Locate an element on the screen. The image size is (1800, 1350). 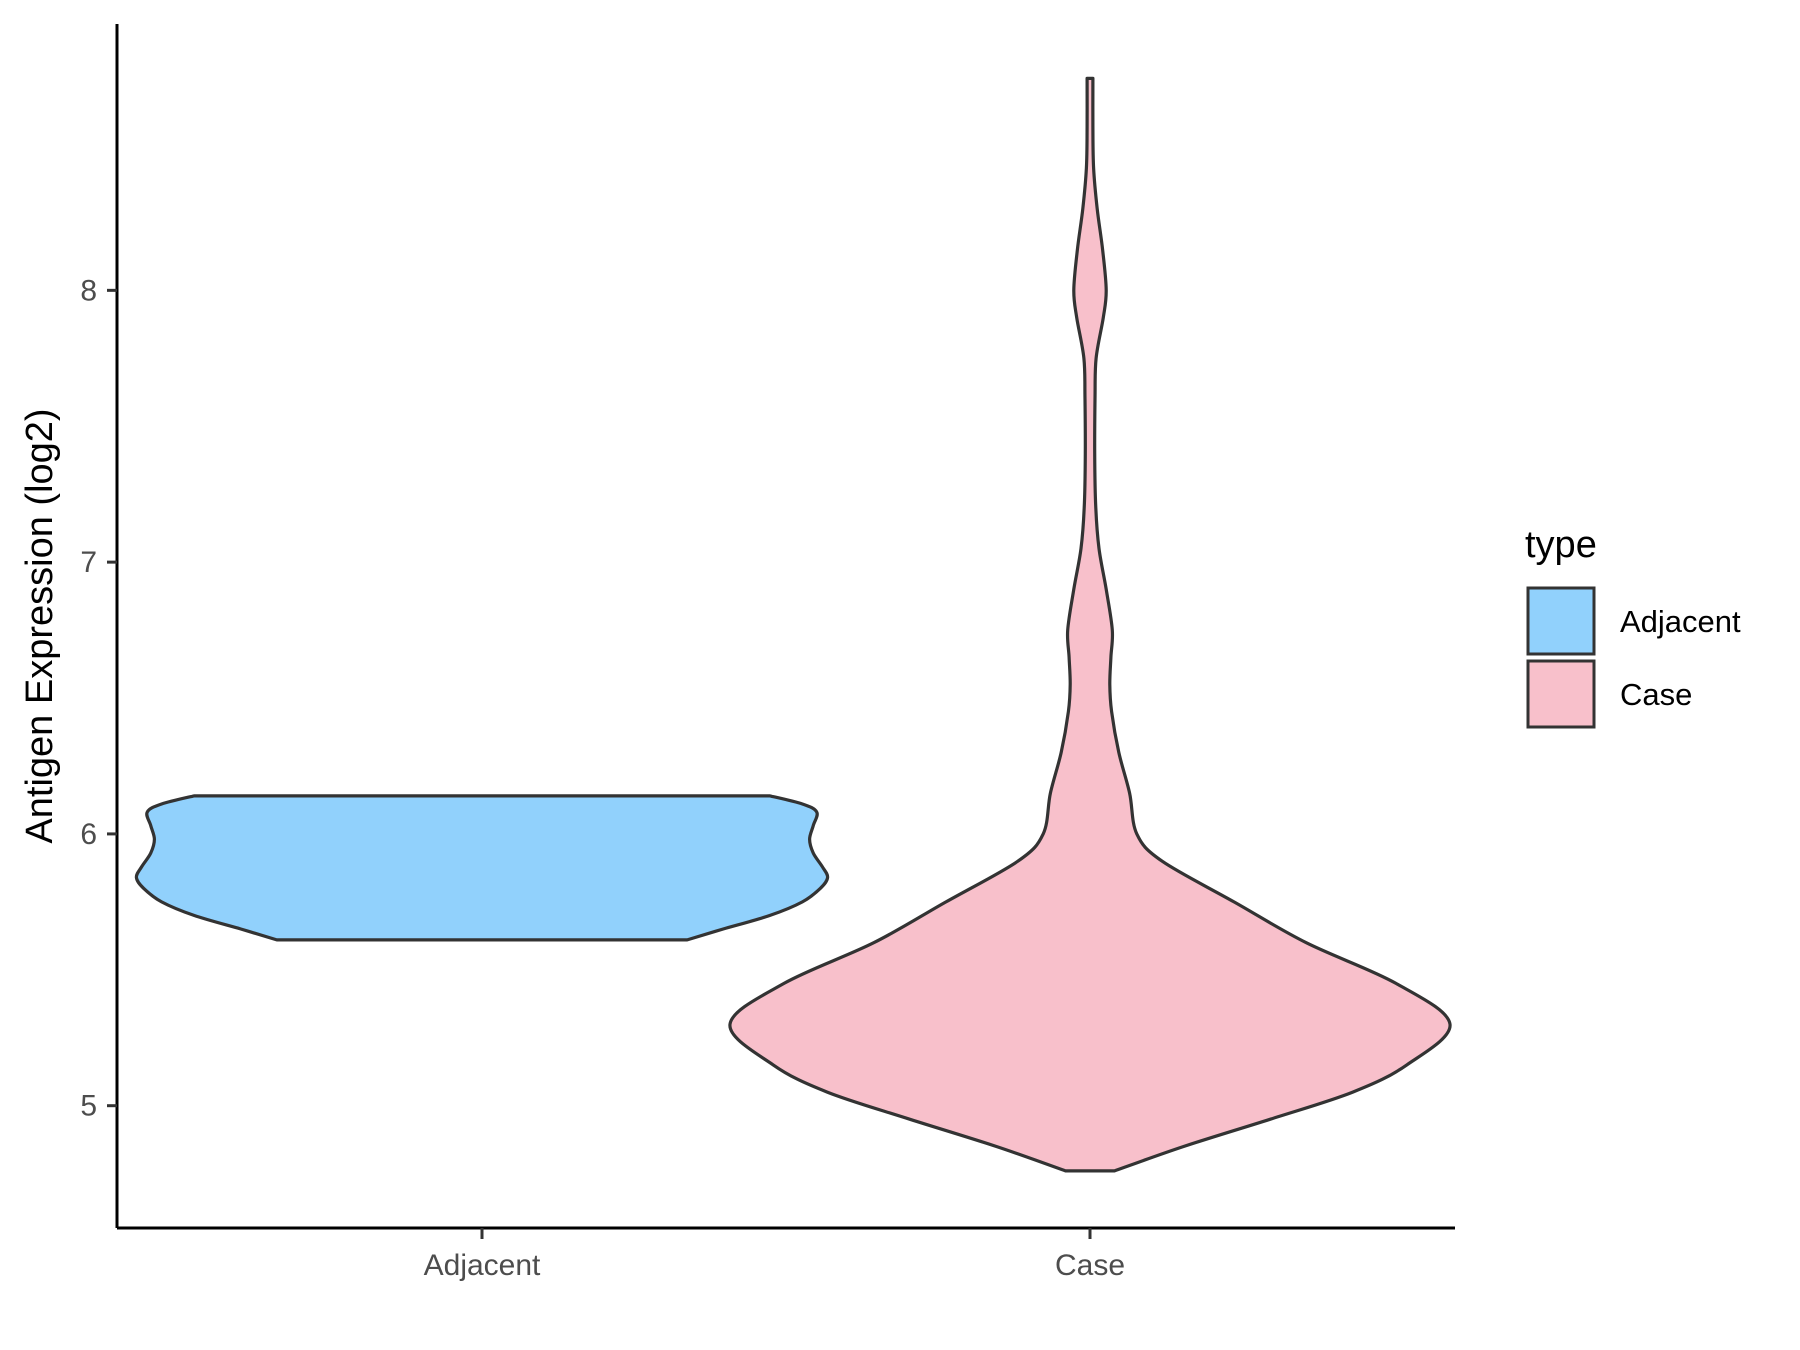
y-tick-label: 6 is located at coordinates (88, 834).